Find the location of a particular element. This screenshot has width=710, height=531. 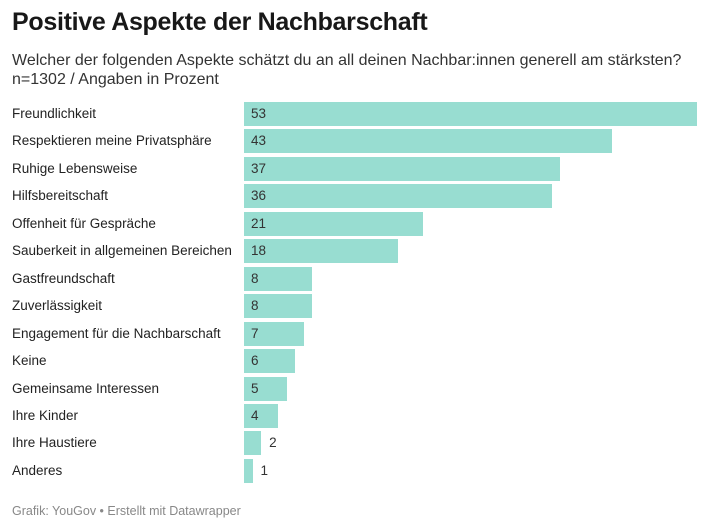

value-label: 21 is located at coordinates (259, 223).